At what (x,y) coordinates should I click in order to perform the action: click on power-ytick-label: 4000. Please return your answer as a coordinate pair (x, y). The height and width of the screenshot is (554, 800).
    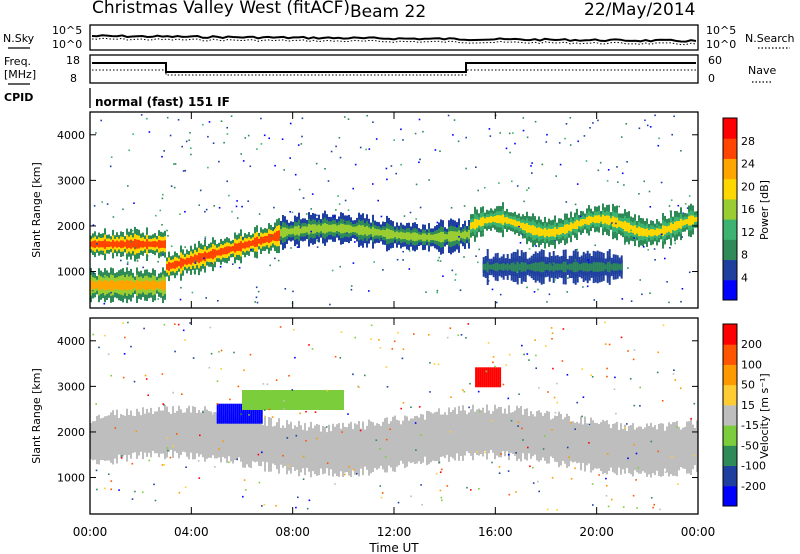
    Looking at the image, I should click on (71, 135).